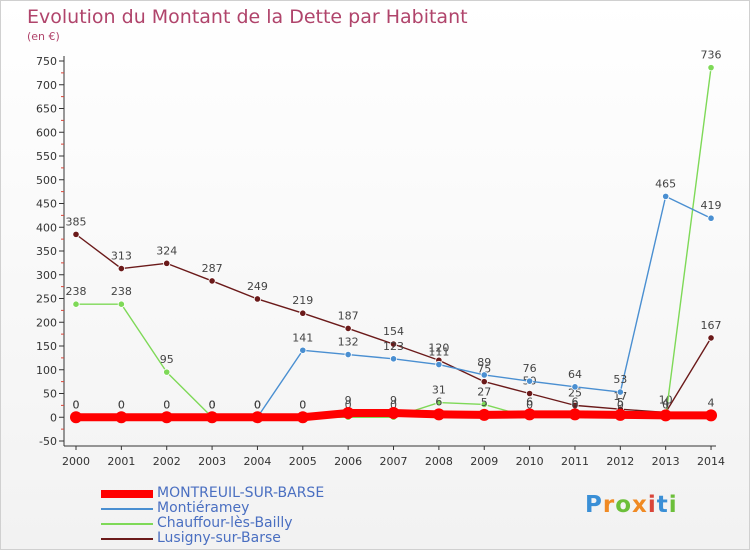  Describe the element at coordinates (212, 268) in the screenshot. I see `data-label-lusigny-sur-barse: 287` at that location.